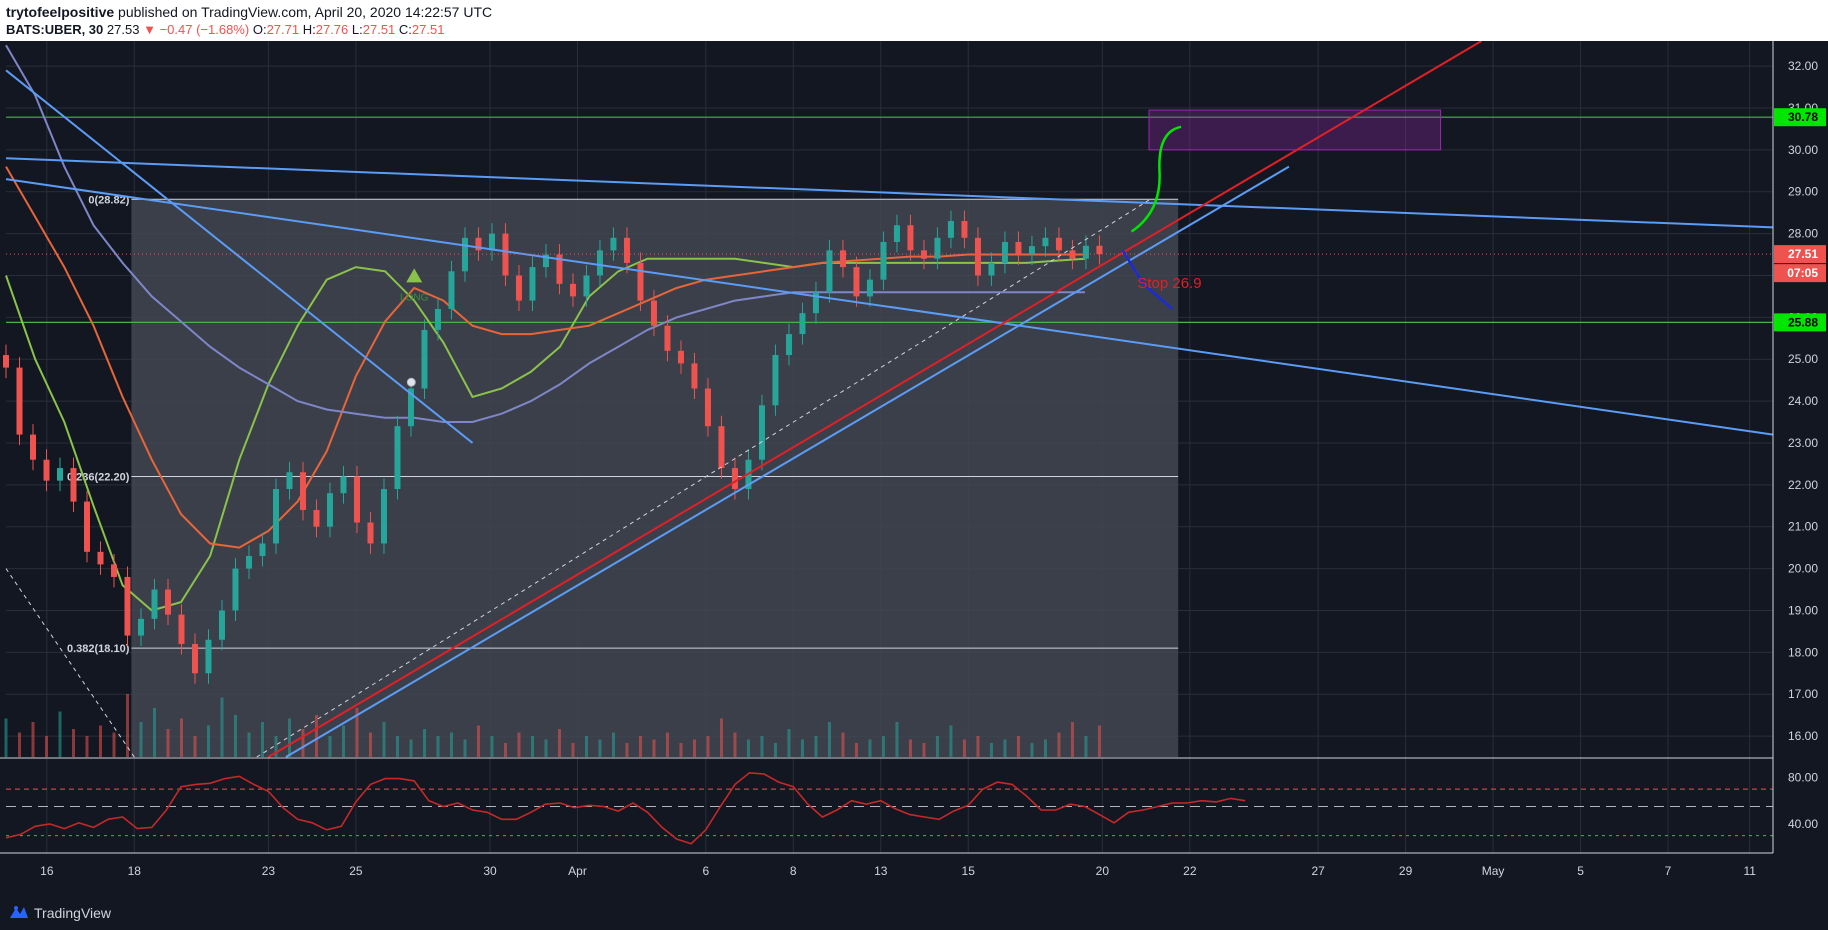  I want to click on time-axis-tick: 25, so click(356, 871).